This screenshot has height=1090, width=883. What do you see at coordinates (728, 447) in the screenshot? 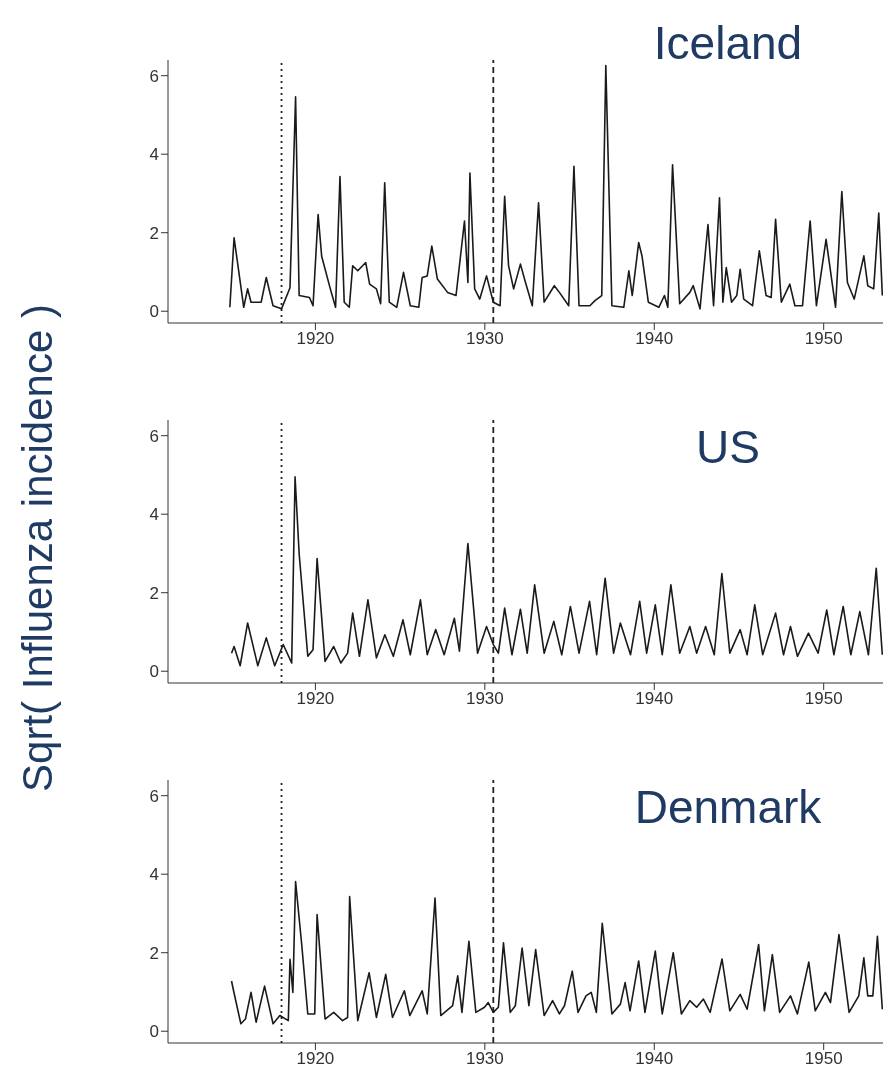
I see `chart-title: US` at bounding box center [728, 447].